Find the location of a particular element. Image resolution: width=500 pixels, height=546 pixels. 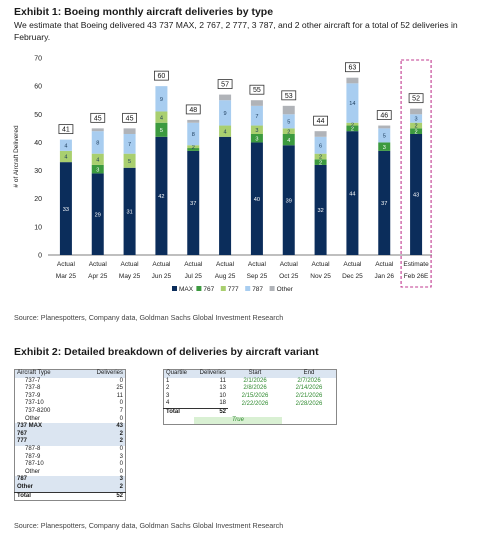

bar-label-787-9: 14 is located at coordinates (352, 104).